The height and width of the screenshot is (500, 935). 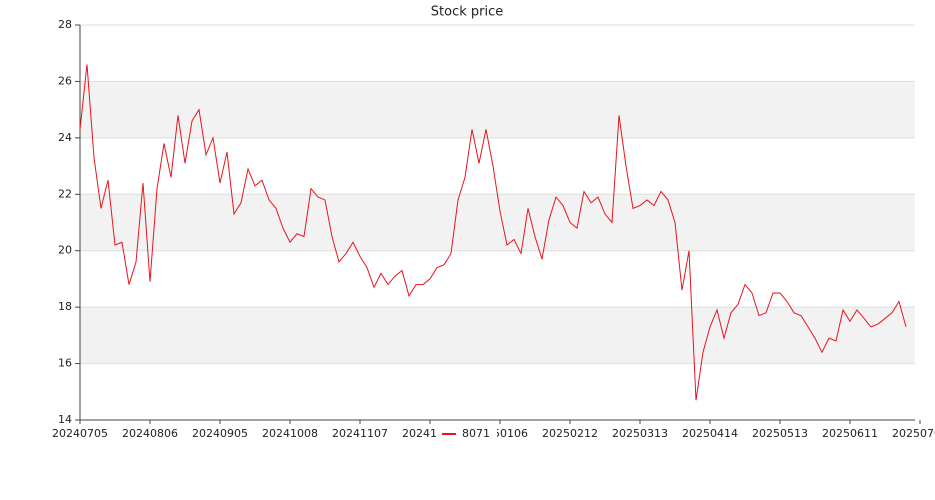 I want to click on y-tick-label: 20, so click(x=65, y=250).